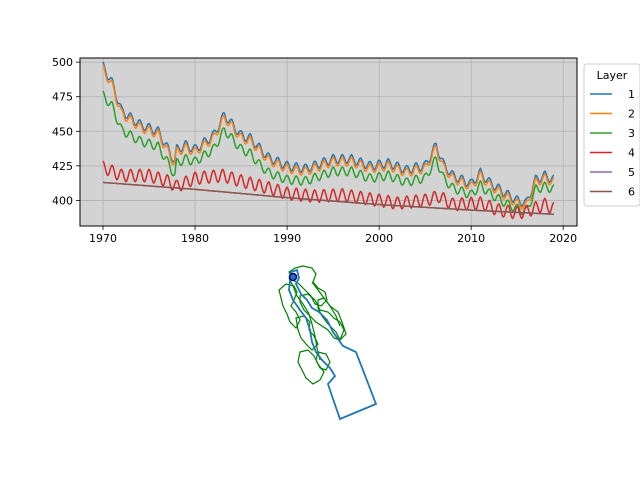  I want to click on y-axis: 400 425 450 475 500, so click(66, 131).